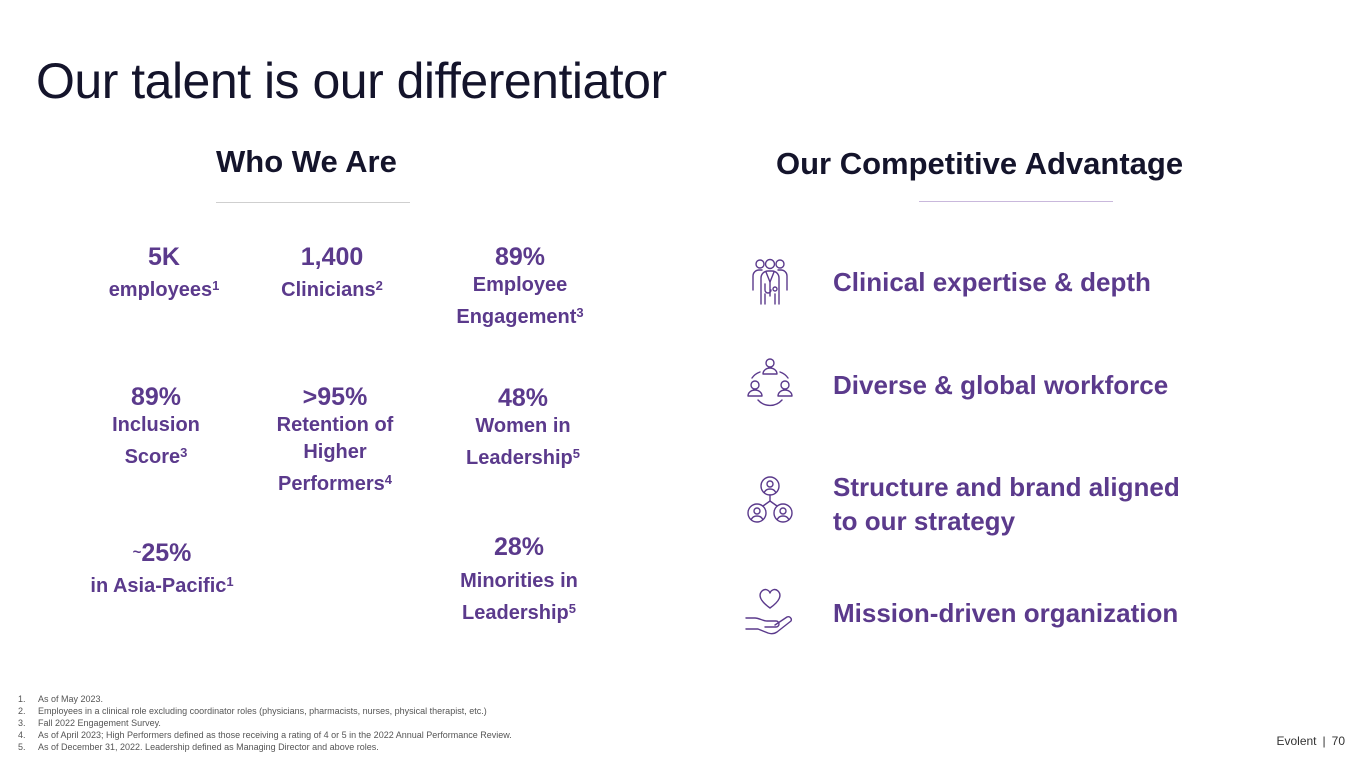  Describe the element at coordinates (388, 479) in the screenshot. I see `footnote-ref: 4` at that location.